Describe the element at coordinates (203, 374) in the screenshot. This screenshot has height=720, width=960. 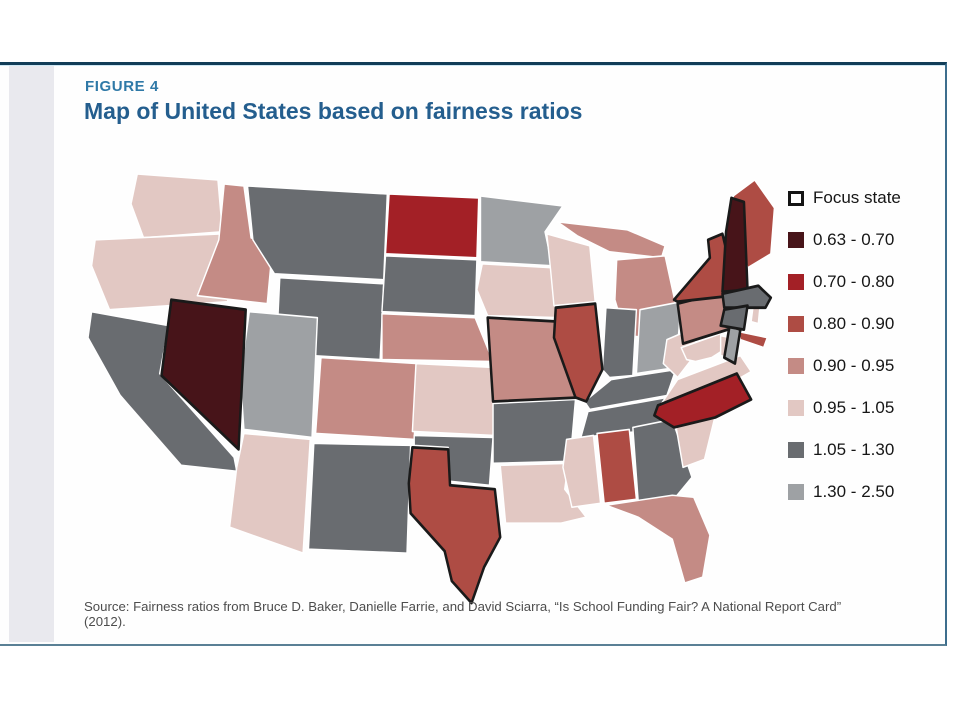
I see `state-nevada` at that location.